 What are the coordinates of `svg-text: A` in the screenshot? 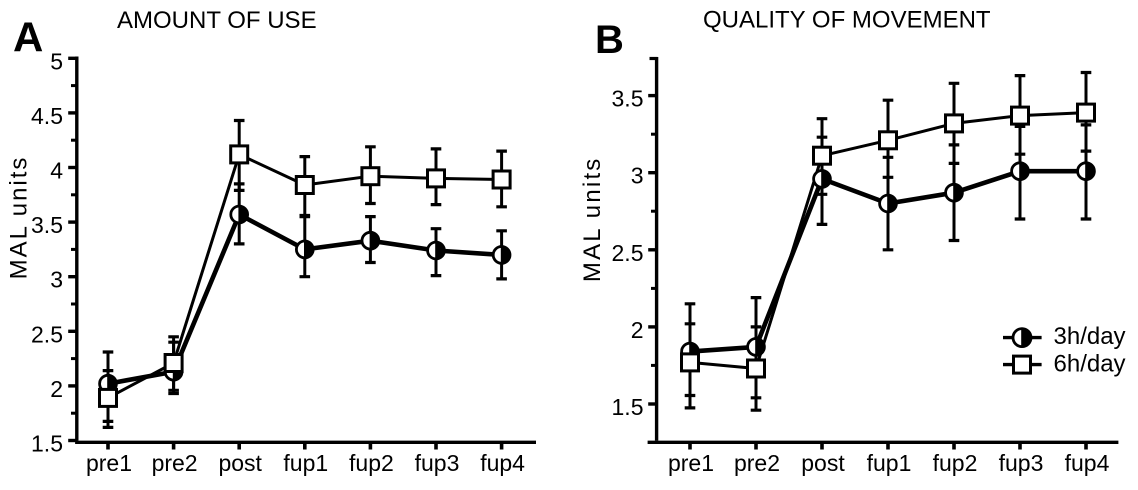 It's located at (28, 36).